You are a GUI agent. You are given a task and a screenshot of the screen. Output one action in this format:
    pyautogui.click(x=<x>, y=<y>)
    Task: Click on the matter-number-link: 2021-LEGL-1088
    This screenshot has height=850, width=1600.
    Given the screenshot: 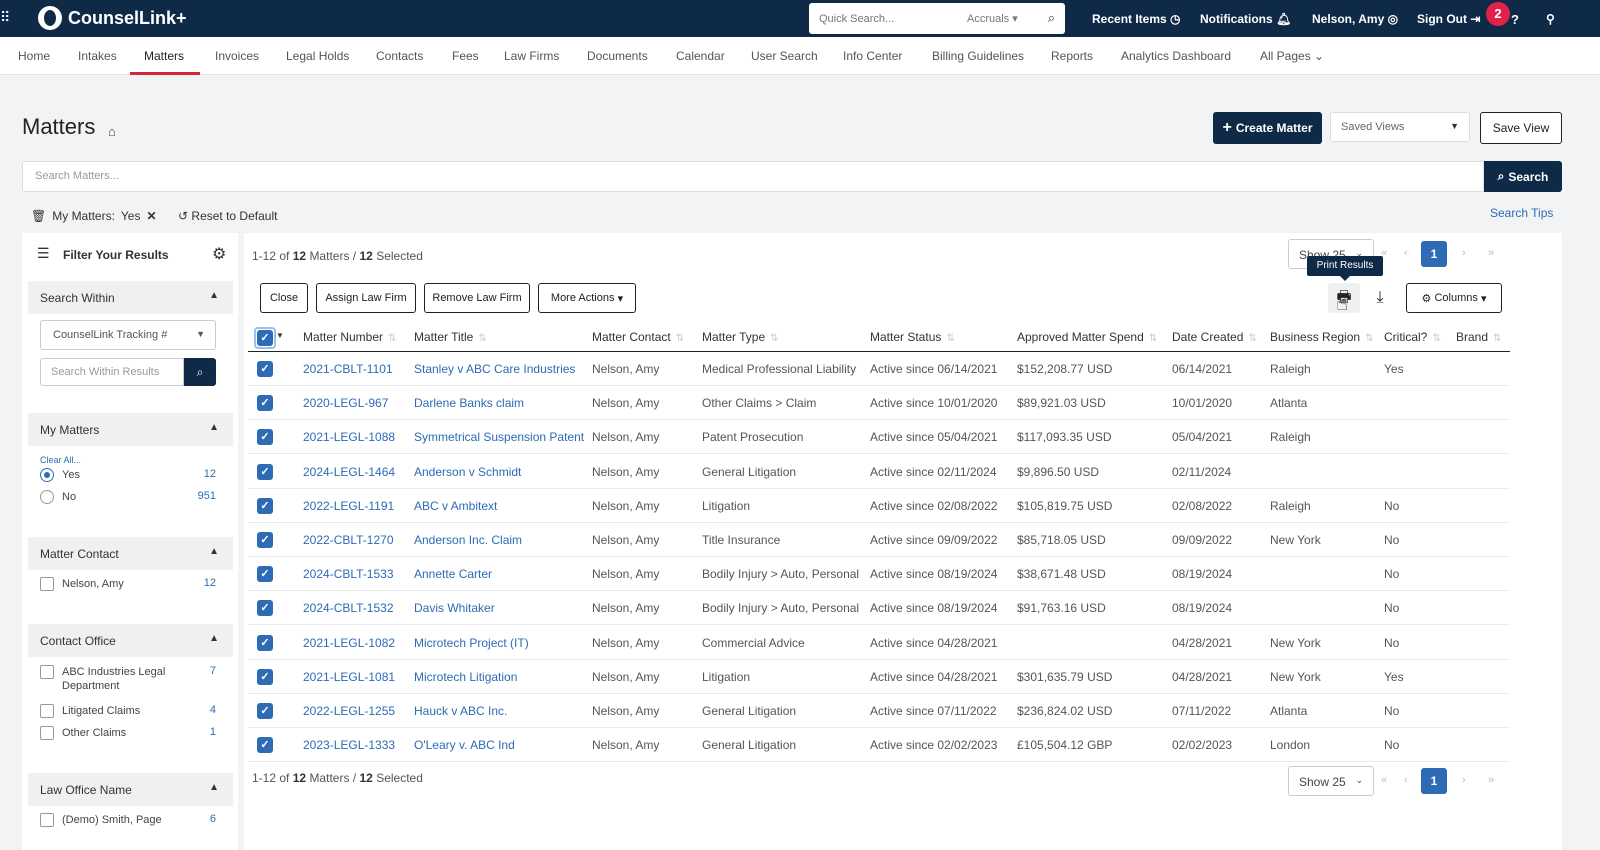 What is the action you would take?
    pyautogui.click(x=349, y=437)
    